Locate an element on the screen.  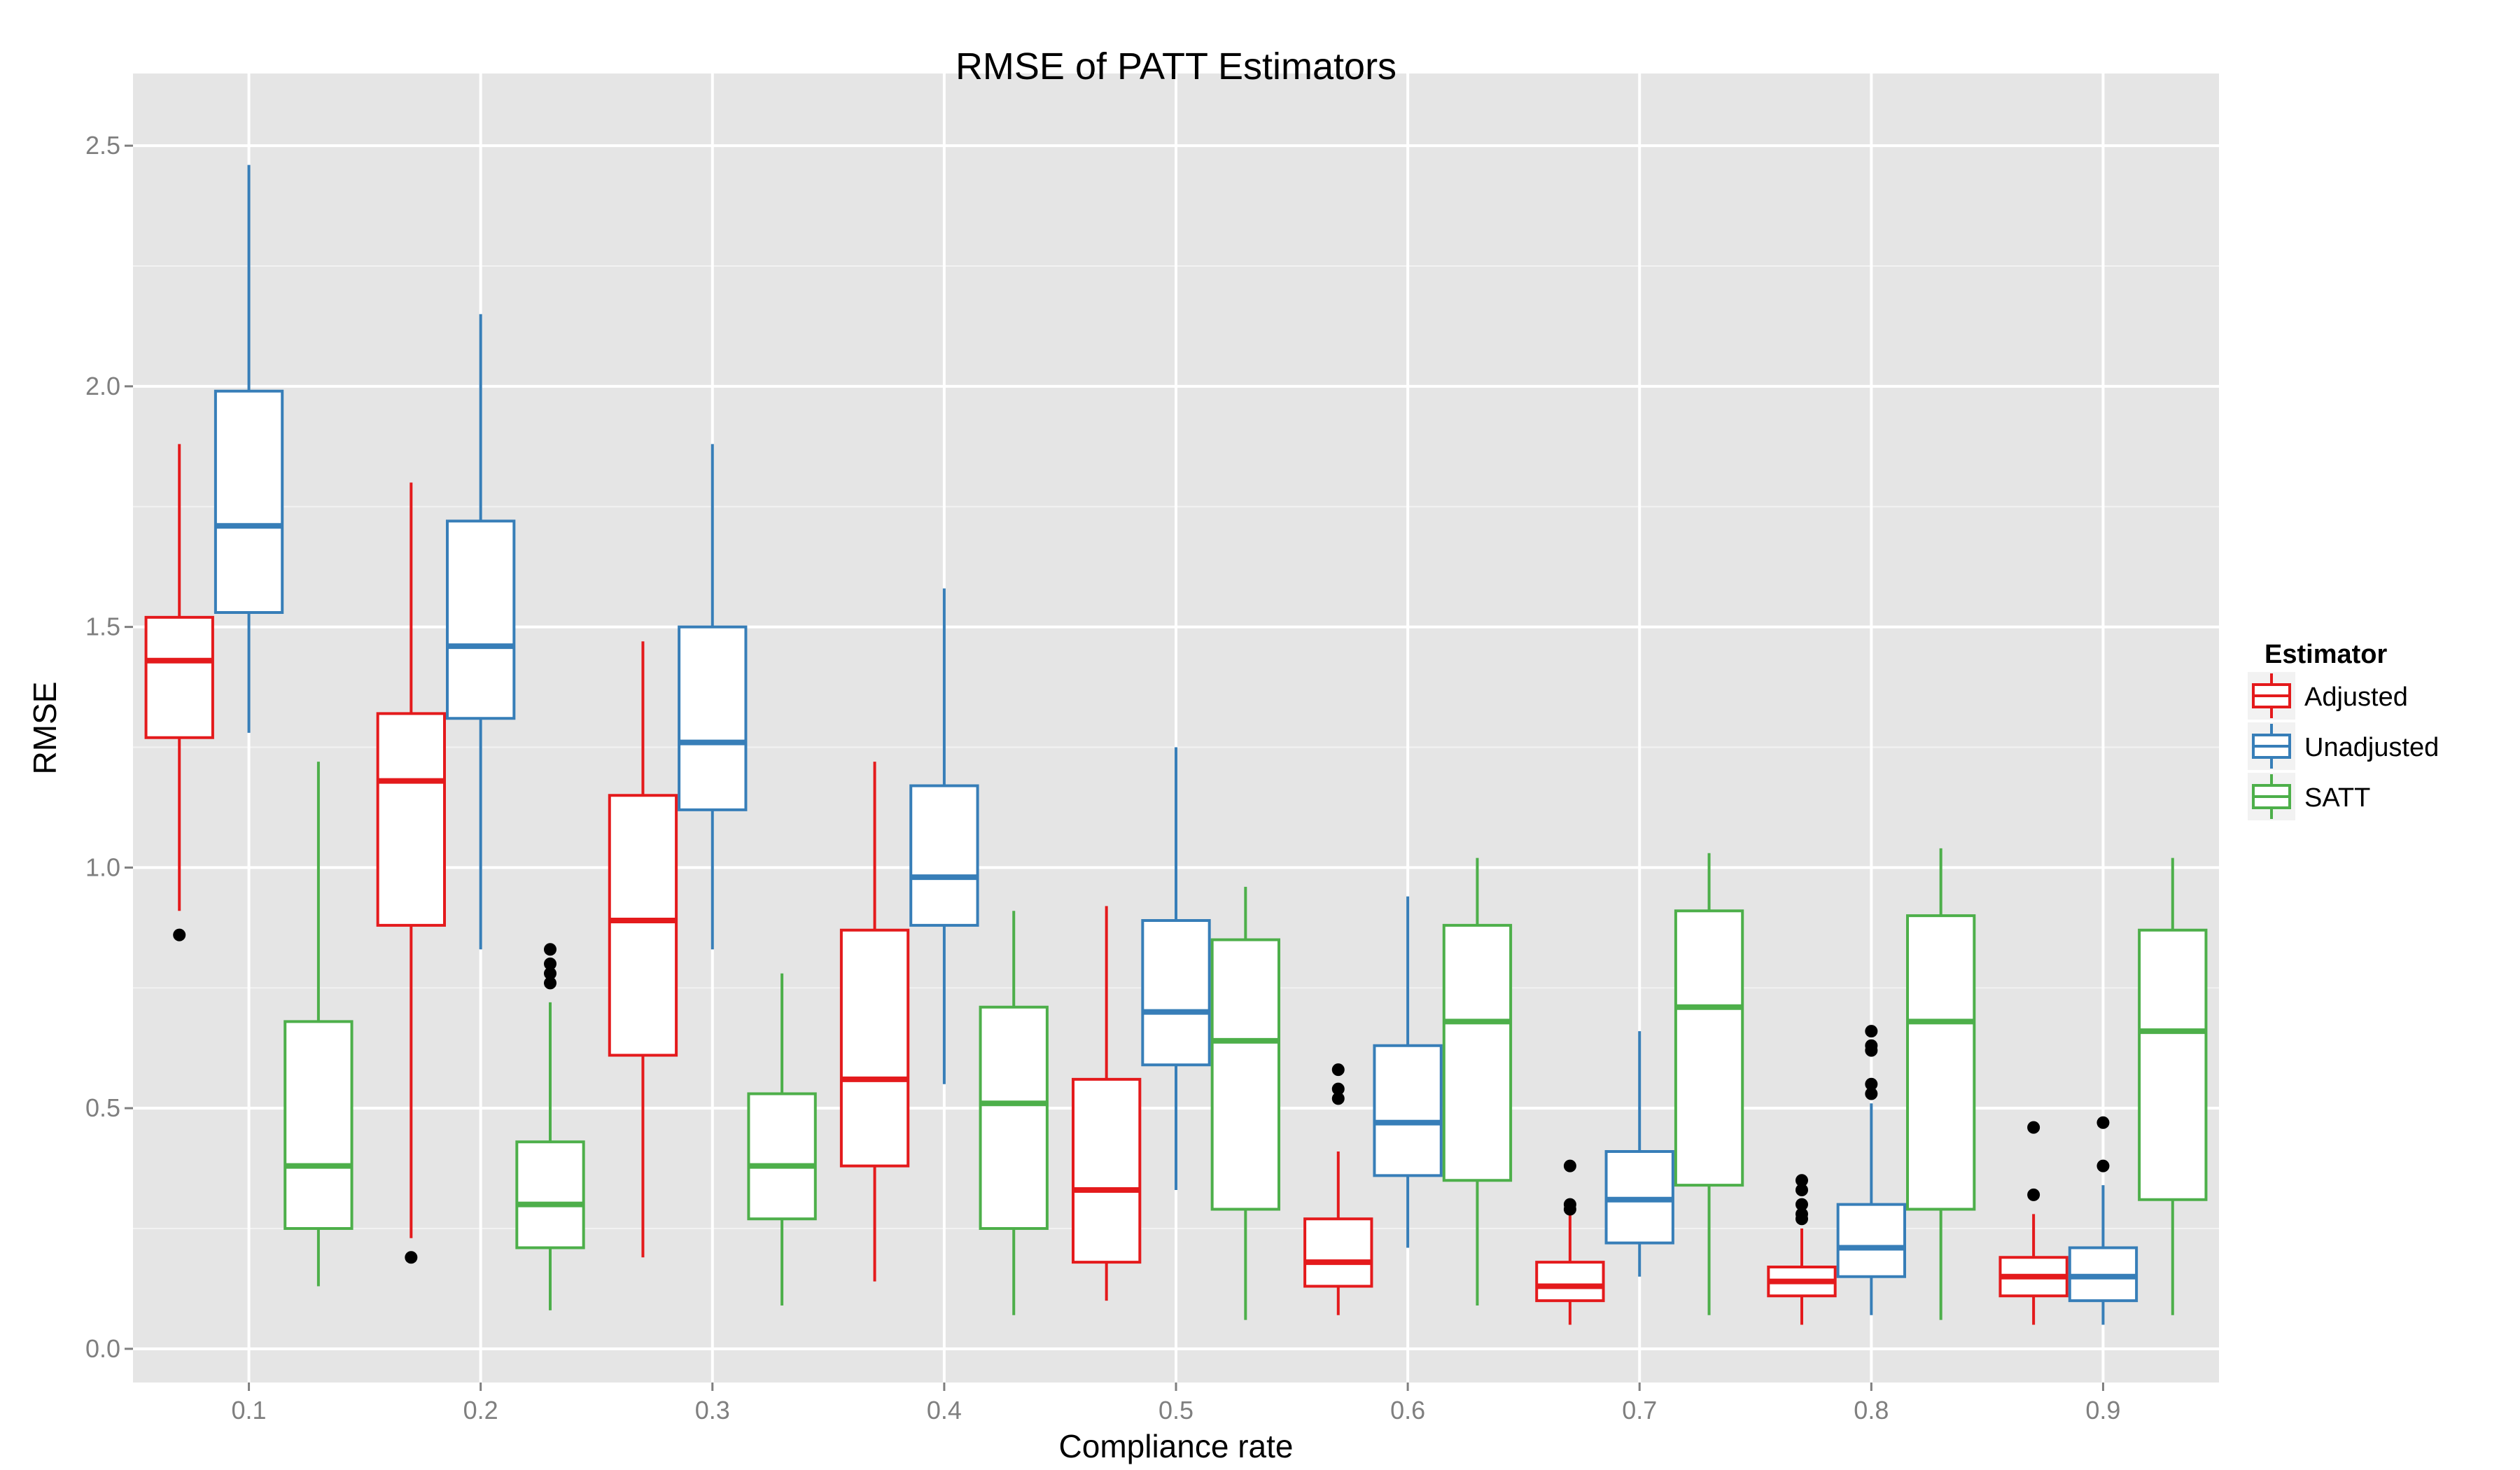
x-axis-ticks: 0.1 0.2 0.3 0.4 0.5 0.6 0.7 0.8 0.9 is located at coordinates (1176, 1403).